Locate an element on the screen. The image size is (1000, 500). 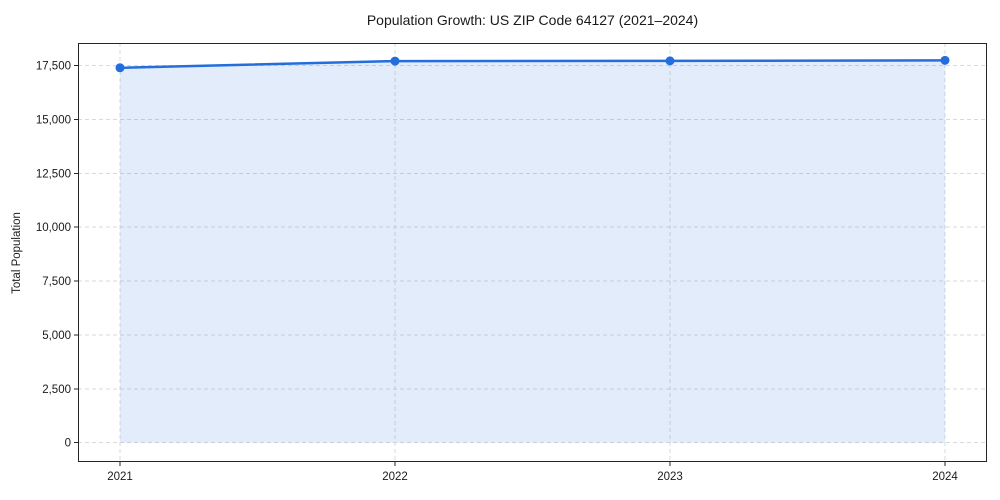
y-tick-label: 10,000 is located at coordinates (53, 228).